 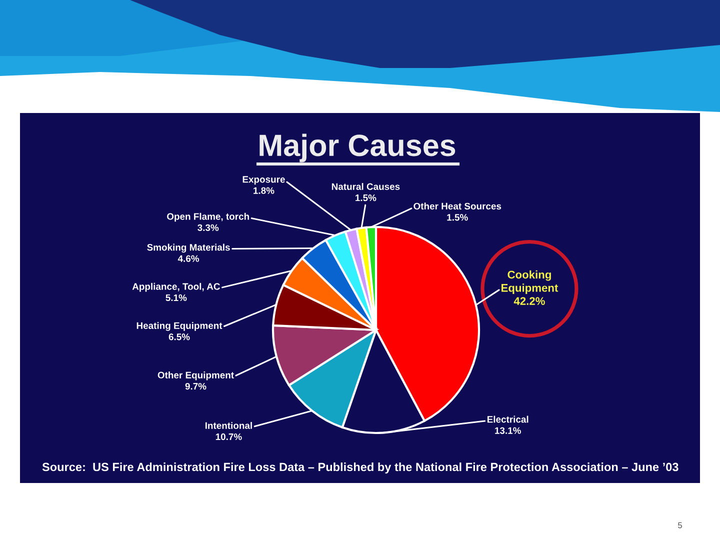 I want to click on slice-label: Electrical, so click(x=507, y=419).